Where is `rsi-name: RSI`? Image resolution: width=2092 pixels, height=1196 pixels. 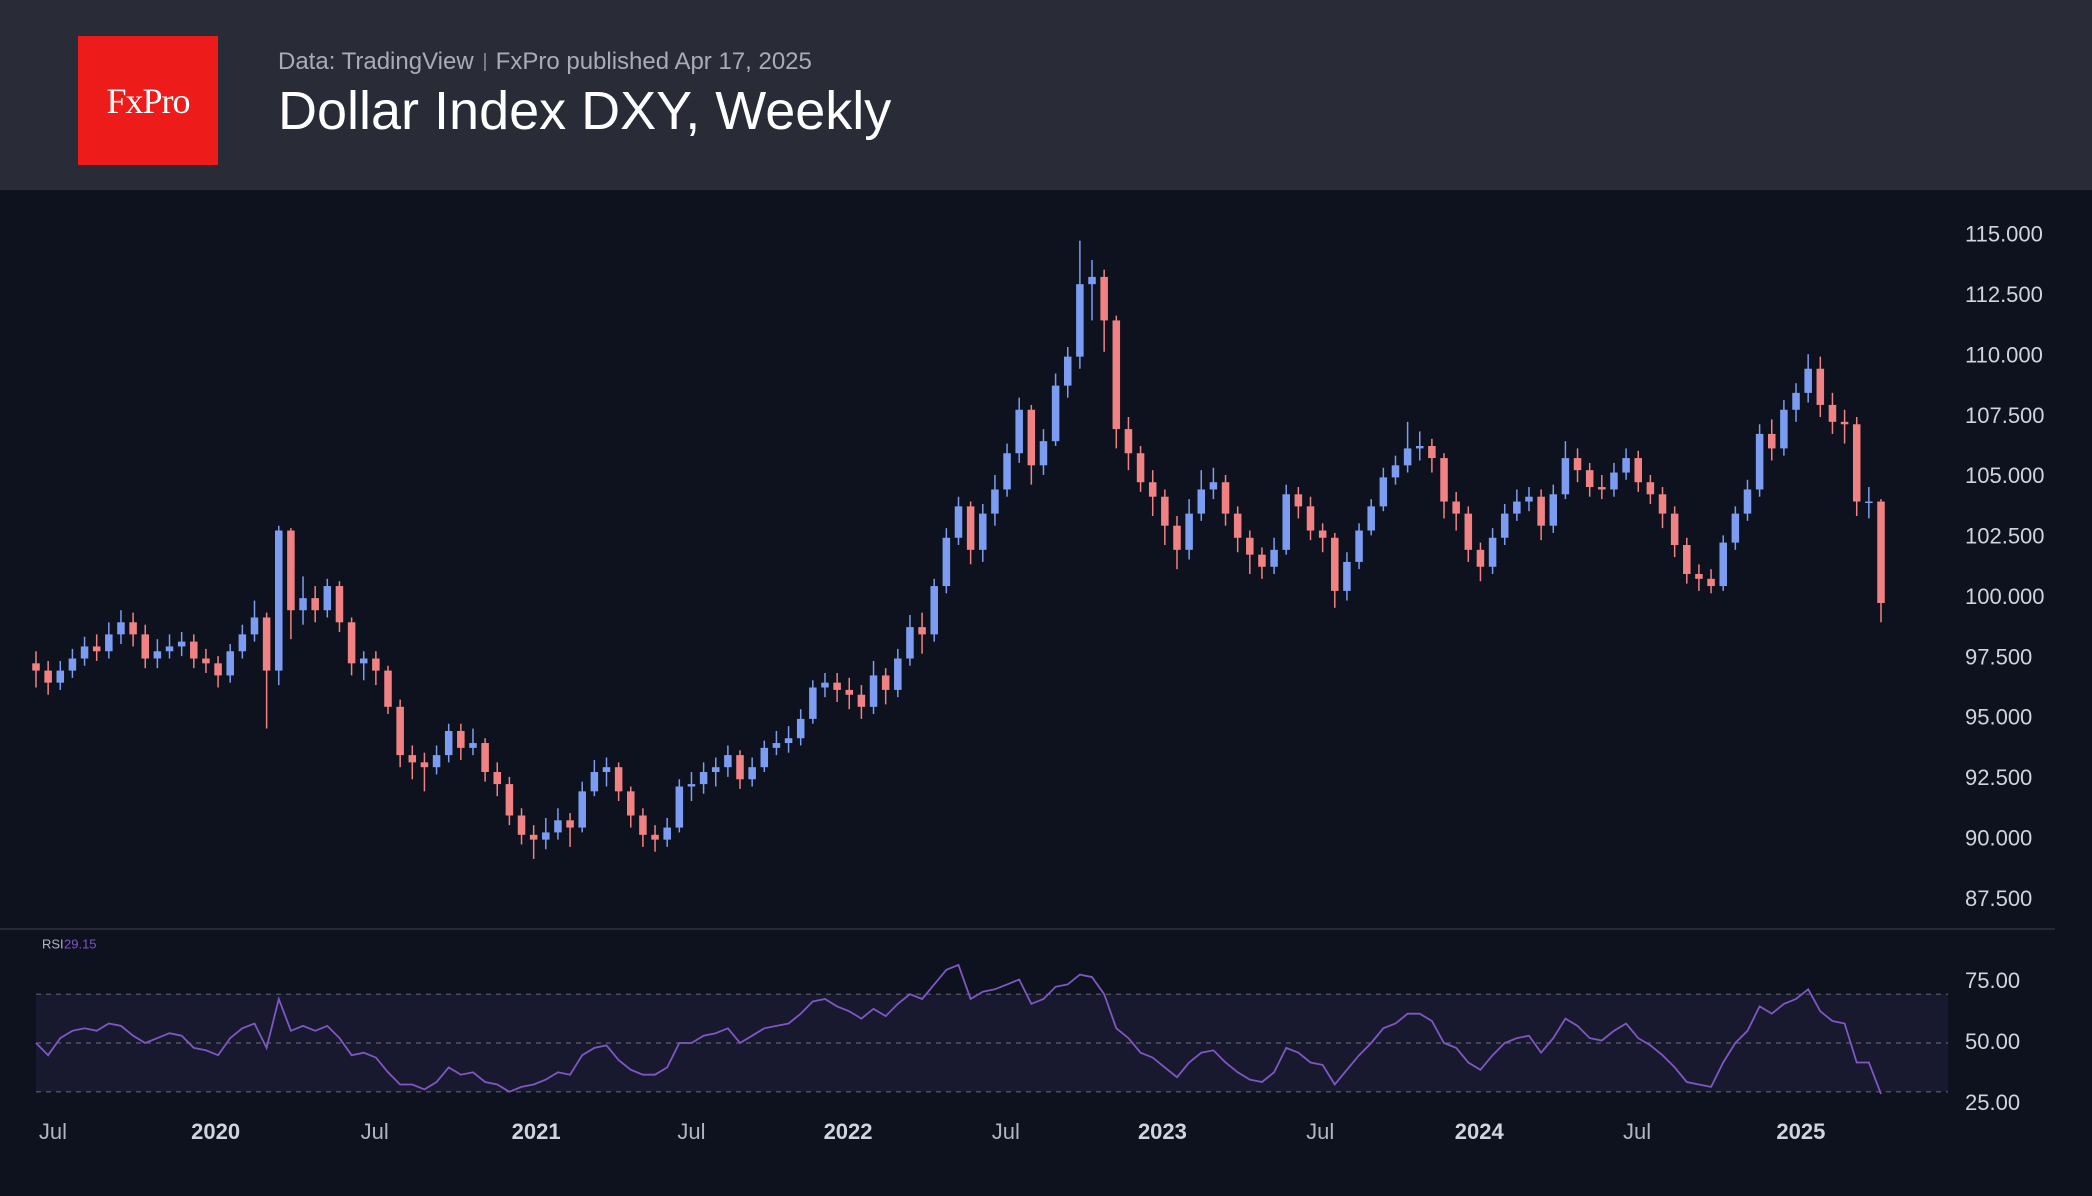
rsi-name: RSI is located at coordinates (53, 943).